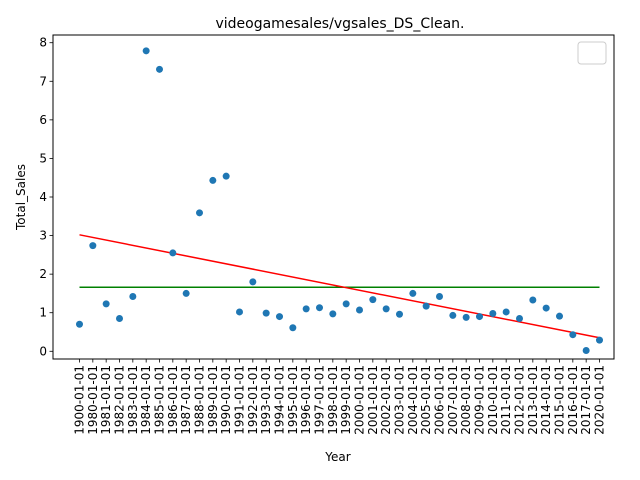  What do you see at coordinates (266, 400) in the screenshot?
I see `x-tick-label: 1993-01-01` at bounding box center [266, 400].